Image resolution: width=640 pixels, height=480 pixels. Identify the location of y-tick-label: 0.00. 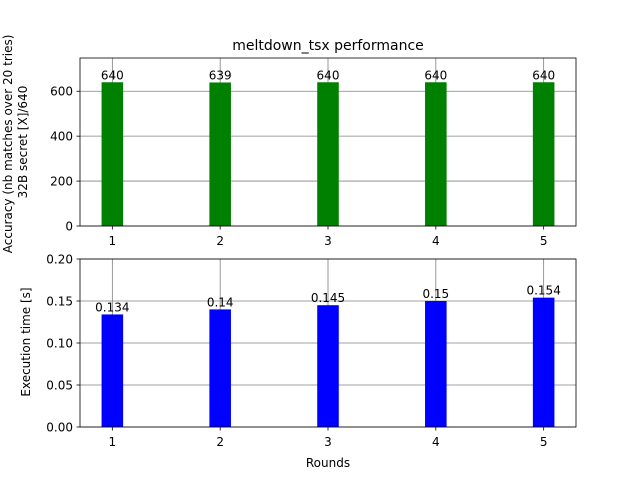
(59, 428).